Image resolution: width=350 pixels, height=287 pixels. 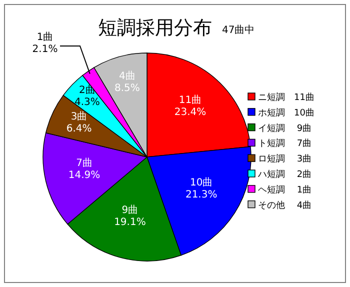 I want to click on legend-label: ニ短調 11曲, so click(x=286, y=97).